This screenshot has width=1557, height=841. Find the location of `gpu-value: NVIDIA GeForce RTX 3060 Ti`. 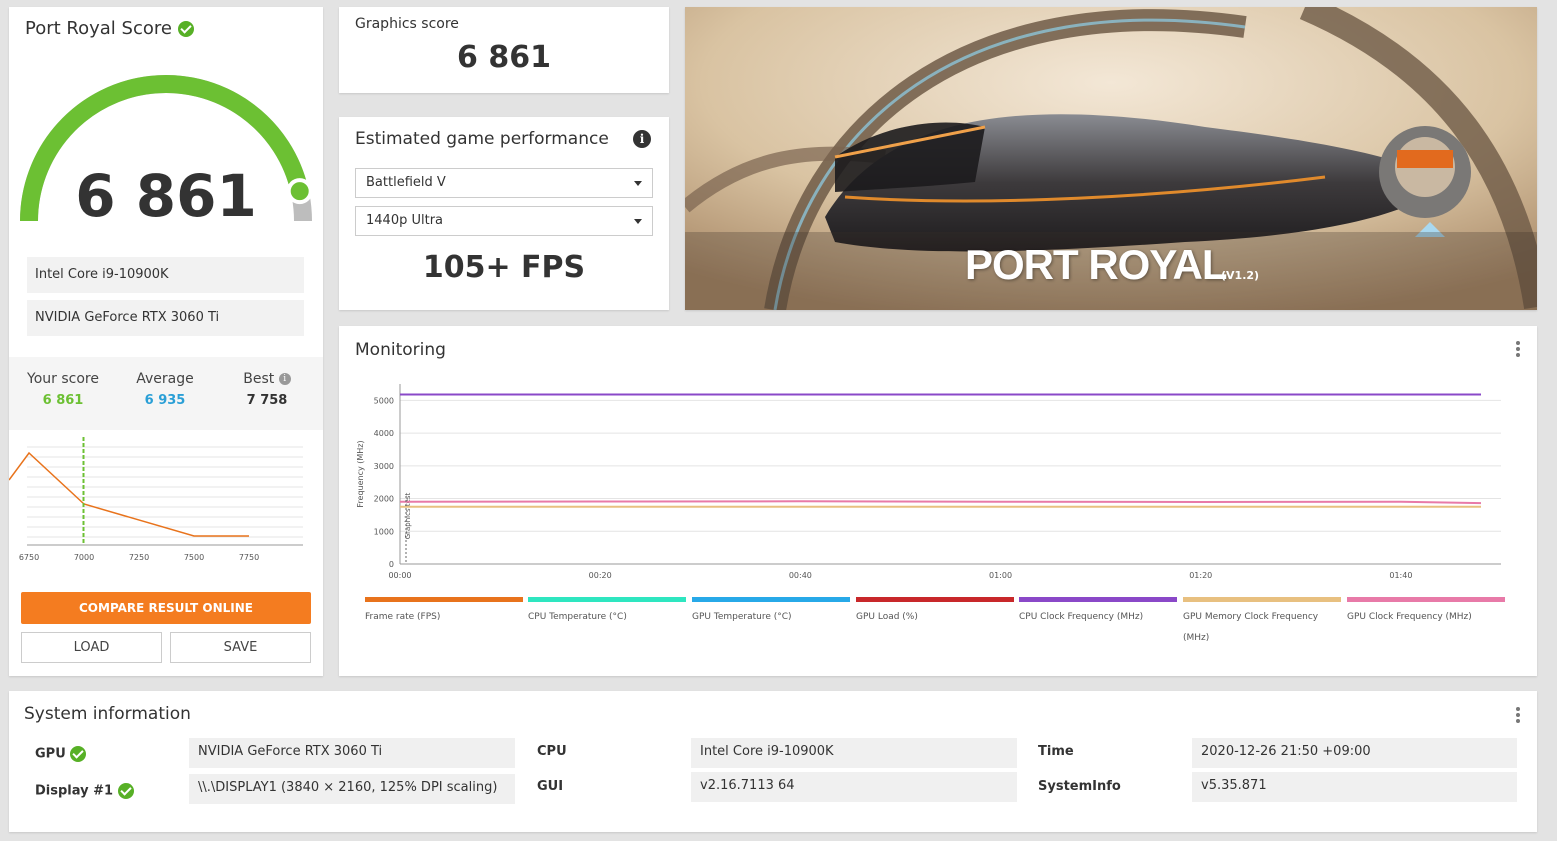

gpu-value: NVIDIA GeForce RTX 3060 Ti is located at coordinates (352, 753).